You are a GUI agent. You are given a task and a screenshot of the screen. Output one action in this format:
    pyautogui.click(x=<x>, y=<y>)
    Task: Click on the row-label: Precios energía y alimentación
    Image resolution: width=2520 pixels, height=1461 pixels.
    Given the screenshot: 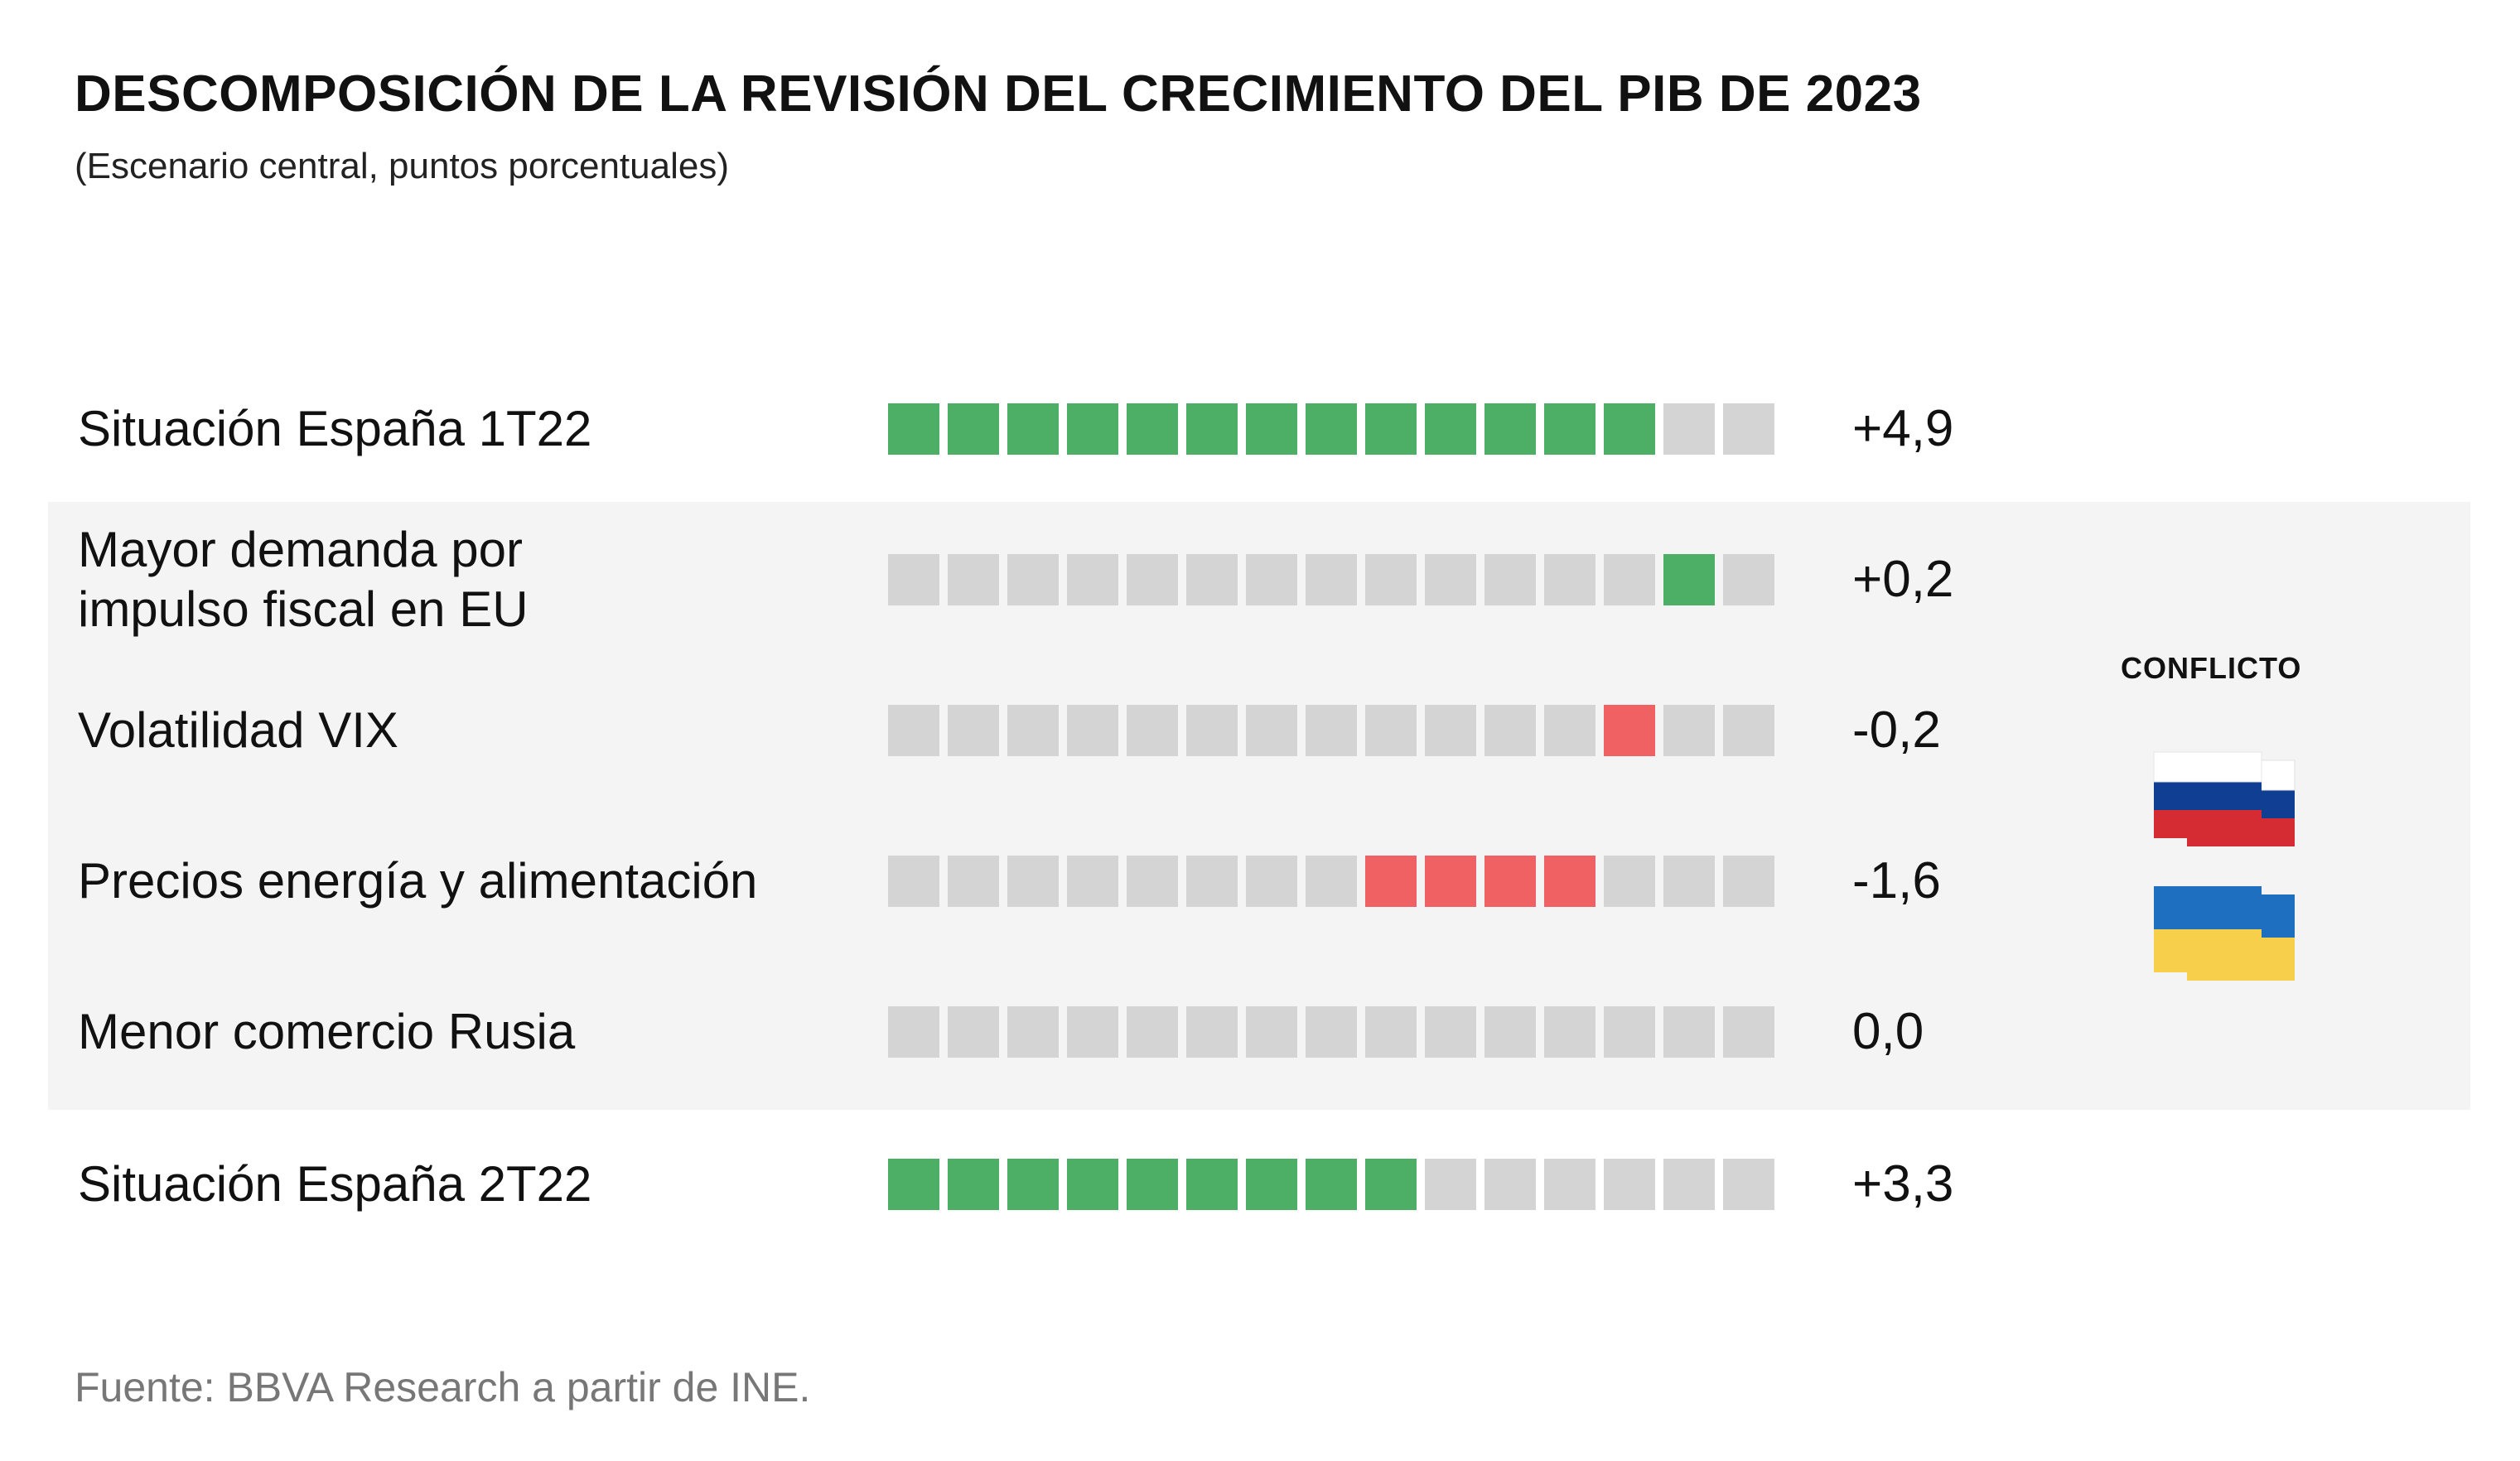 What is the action you would take?
    pyautogui.click(x=417, y=881)
    